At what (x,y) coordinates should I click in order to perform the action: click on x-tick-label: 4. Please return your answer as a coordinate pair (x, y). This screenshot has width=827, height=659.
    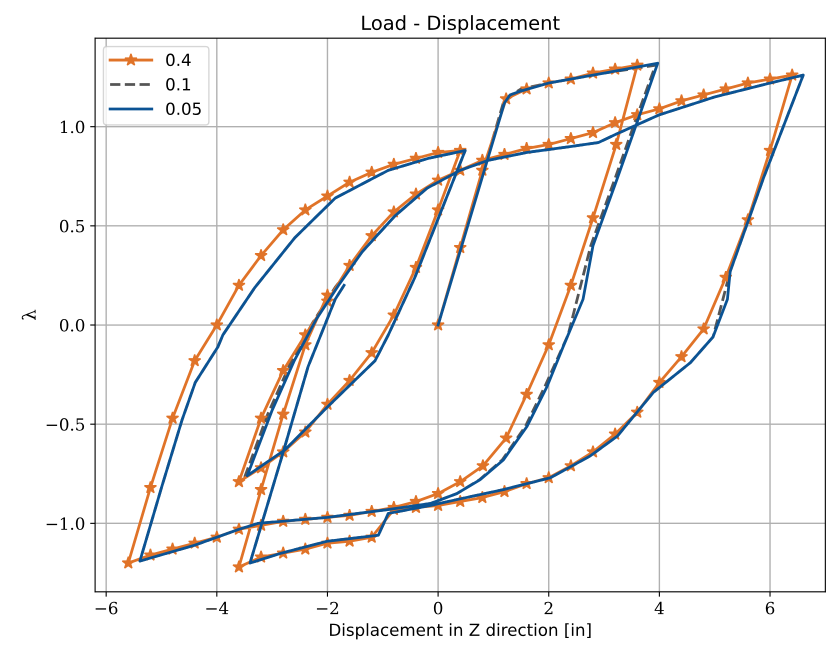
    Looking at the image, I should click on (659, 608).